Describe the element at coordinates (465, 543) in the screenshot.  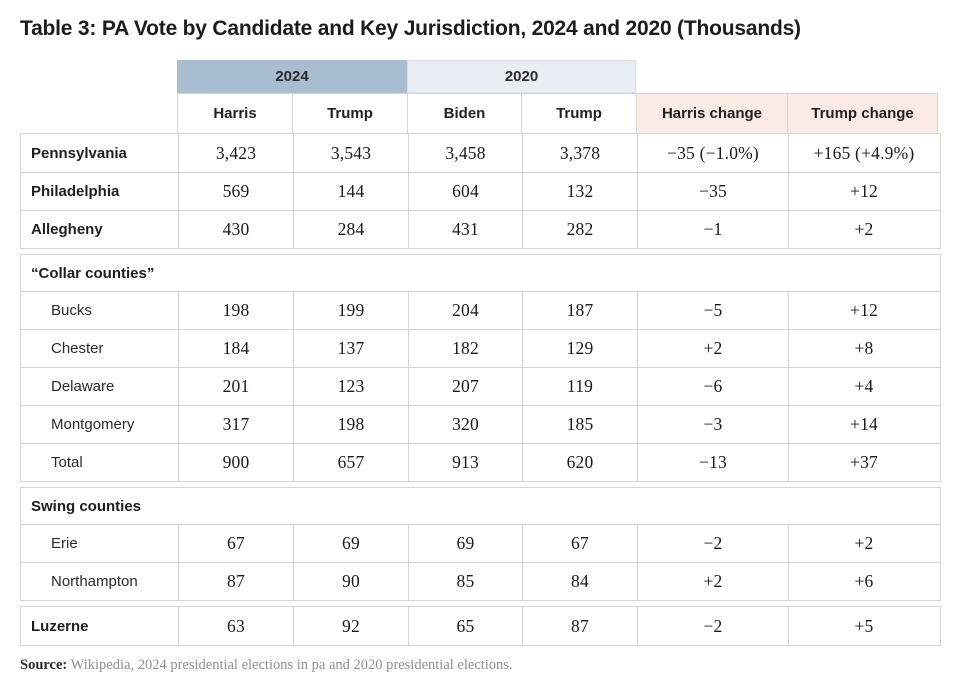
I see `cell-biden-2020: 69` at that location.